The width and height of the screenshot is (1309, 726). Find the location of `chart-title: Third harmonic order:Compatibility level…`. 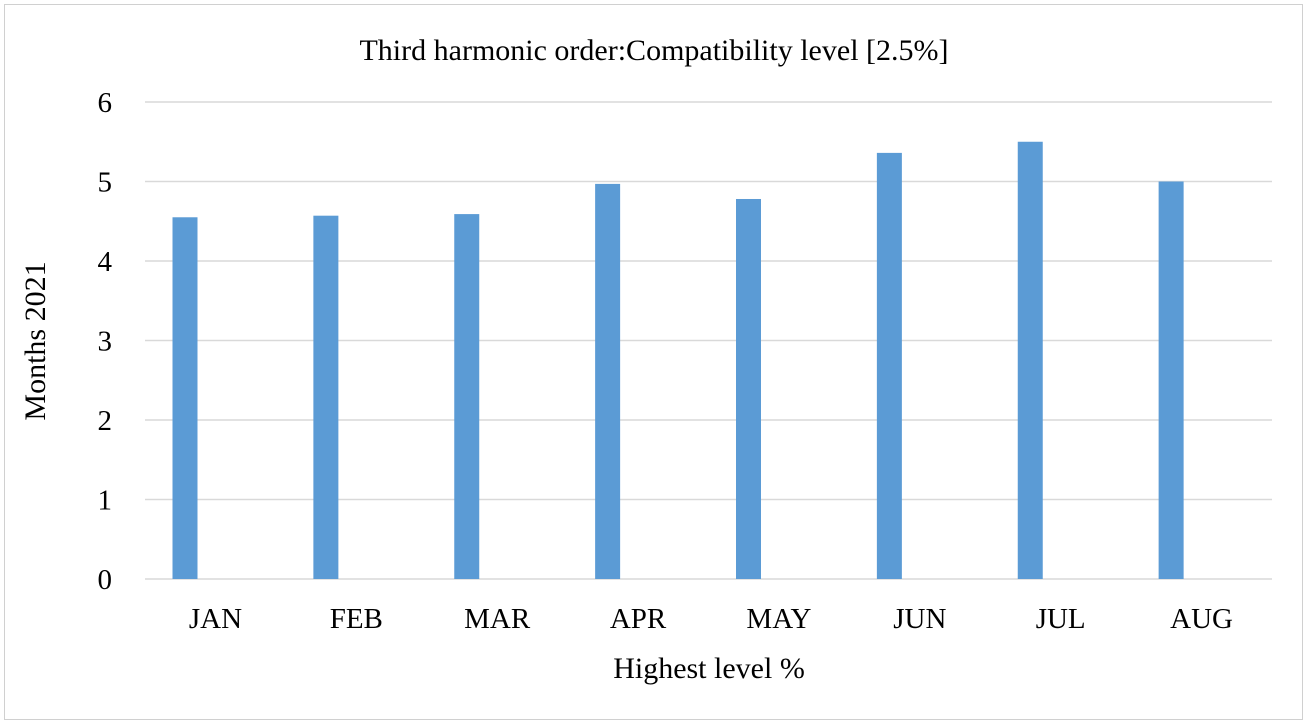

chart-title: Third harmonic order:Compatibility level… is located at coordinates (653, 50).